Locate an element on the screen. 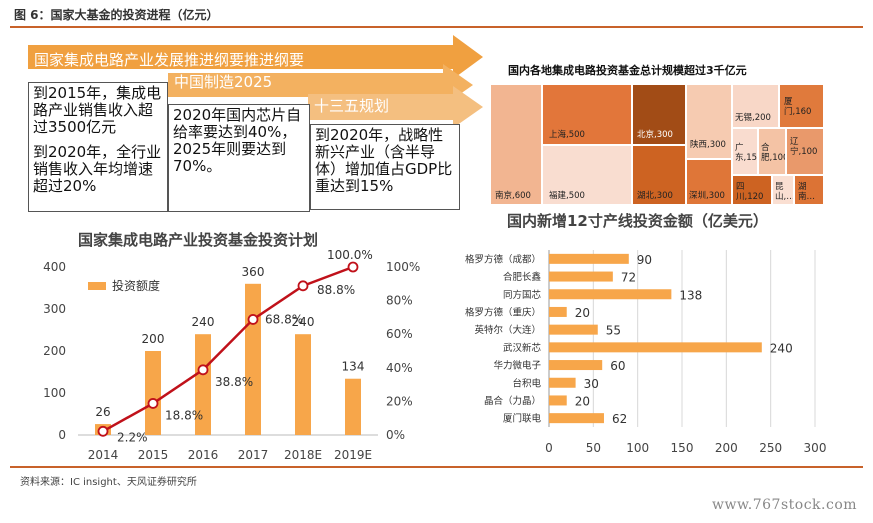 The width and height of the screenshot is (873, 523). note-five-year-text: 到2020年，战略性新兴产业（含半导体）增加值占GDP比重达到15% is located at coordinates (384, 160).